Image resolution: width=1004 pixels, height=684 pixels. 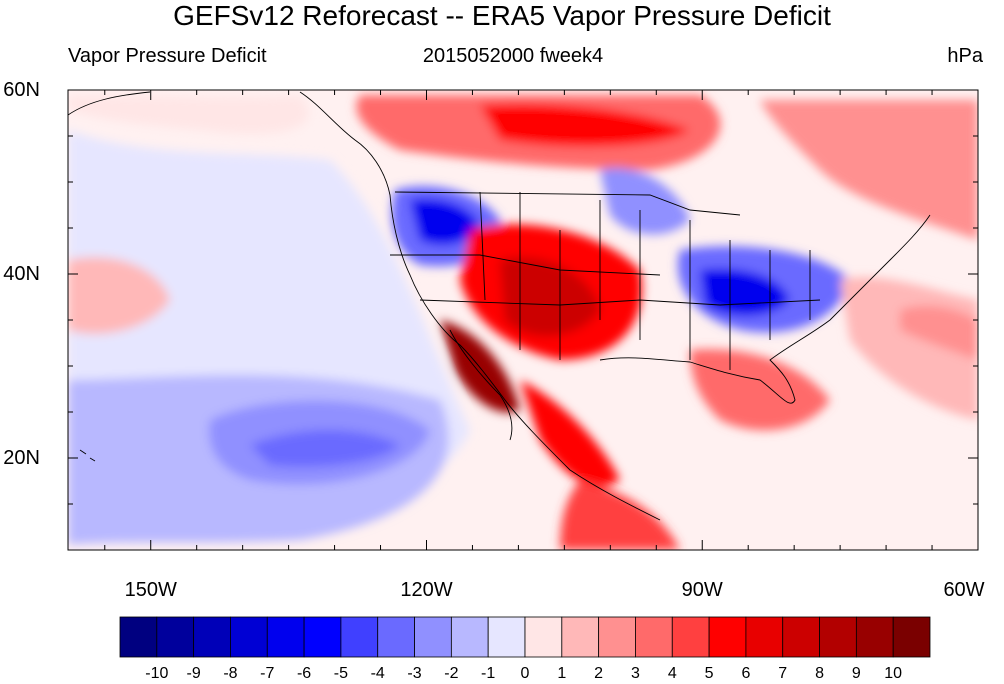 What do you see at coordinates (893, 673) in the screenshot?
I see `colorbar-label: 10` at bounding box center [893, 673].